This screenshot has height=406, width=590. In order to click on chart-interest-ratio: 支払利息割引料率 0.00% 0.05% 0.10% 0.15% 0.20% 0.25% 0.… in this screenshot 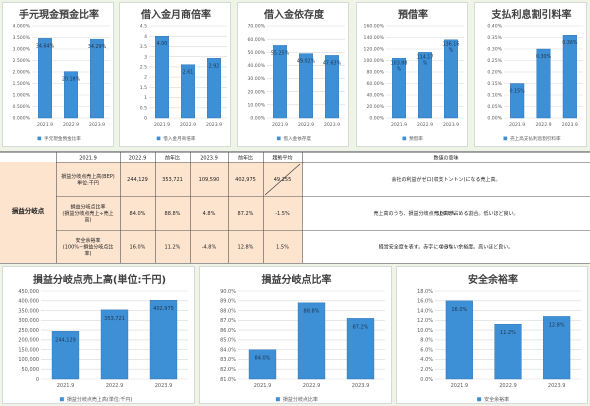, I will do `click(530, 74)`.